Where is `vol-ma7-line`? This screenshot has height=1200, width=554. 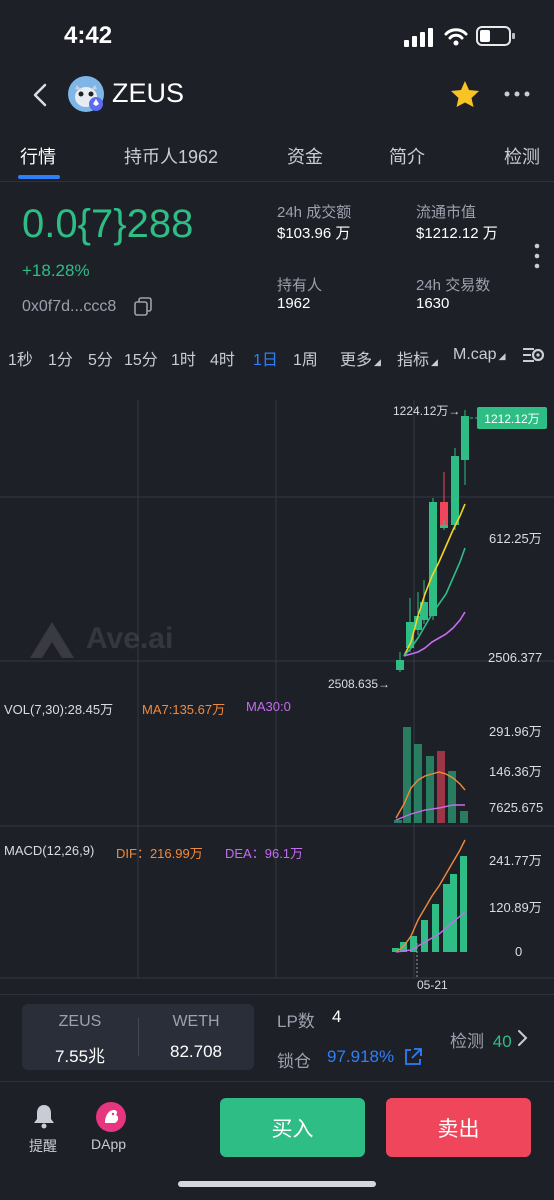 vol-ma7-line is located at coordinates (430, 795).